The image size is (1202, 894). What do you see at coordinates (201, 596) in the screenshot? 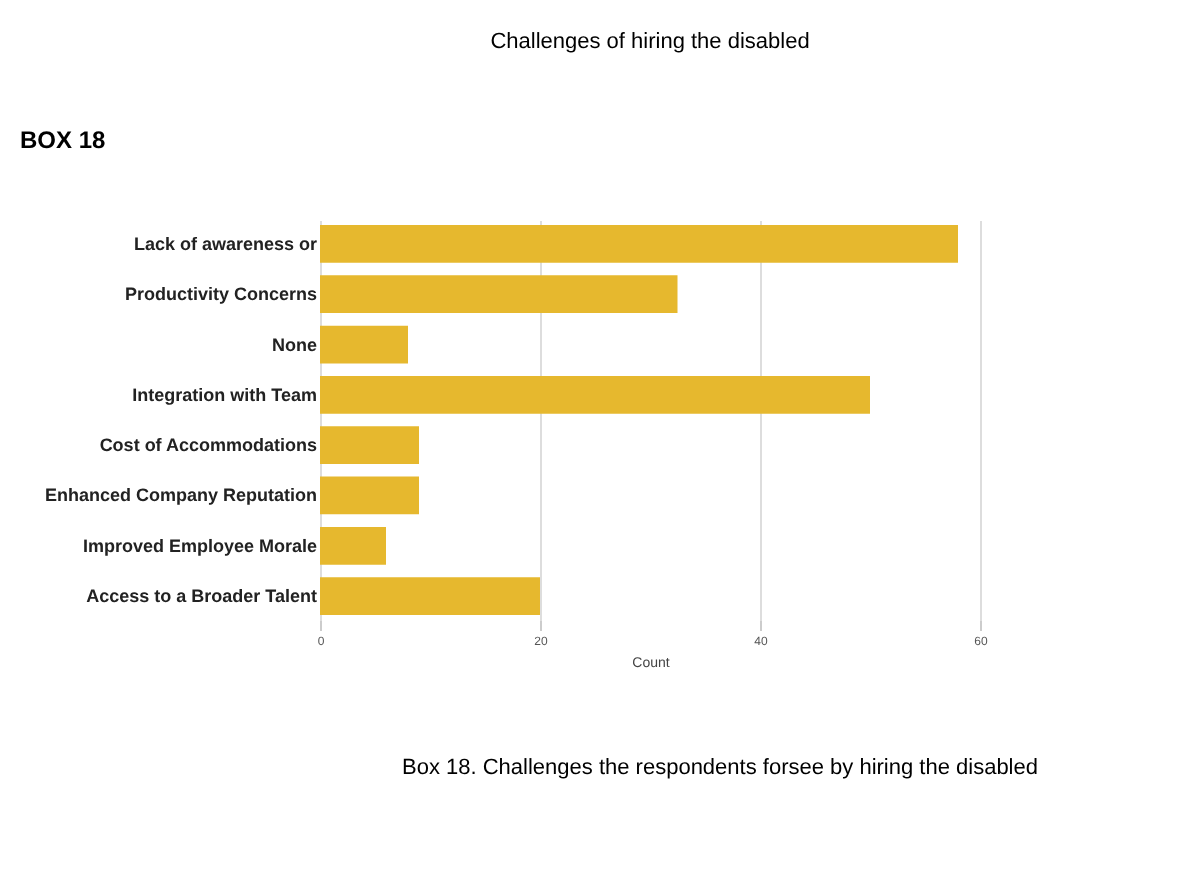
I see `y-tick-label: Access to a Broader Talent` at bounding box center [201, 596].